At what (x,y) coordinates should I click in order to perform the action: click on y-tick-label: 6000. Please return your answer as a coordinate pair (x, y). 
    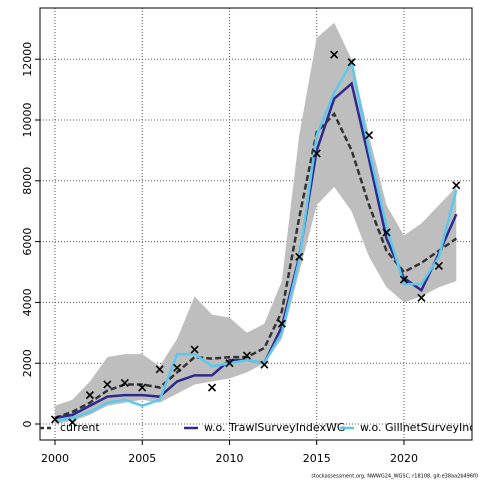
    Looking at the image, I should click on (27, 242).